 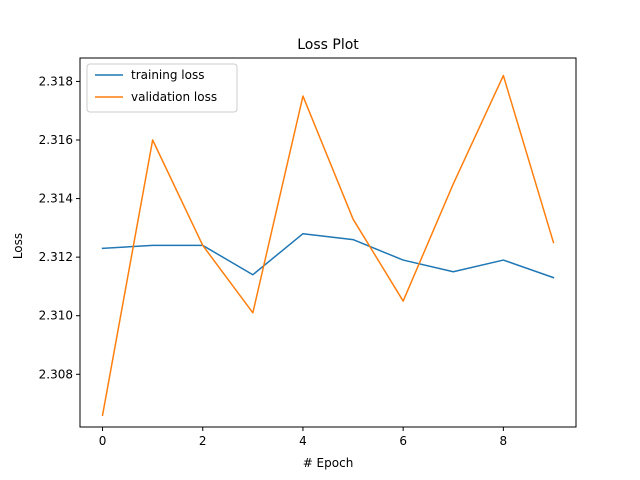 I want to click on x-tick-label: 8, so click(x=504, y=441).